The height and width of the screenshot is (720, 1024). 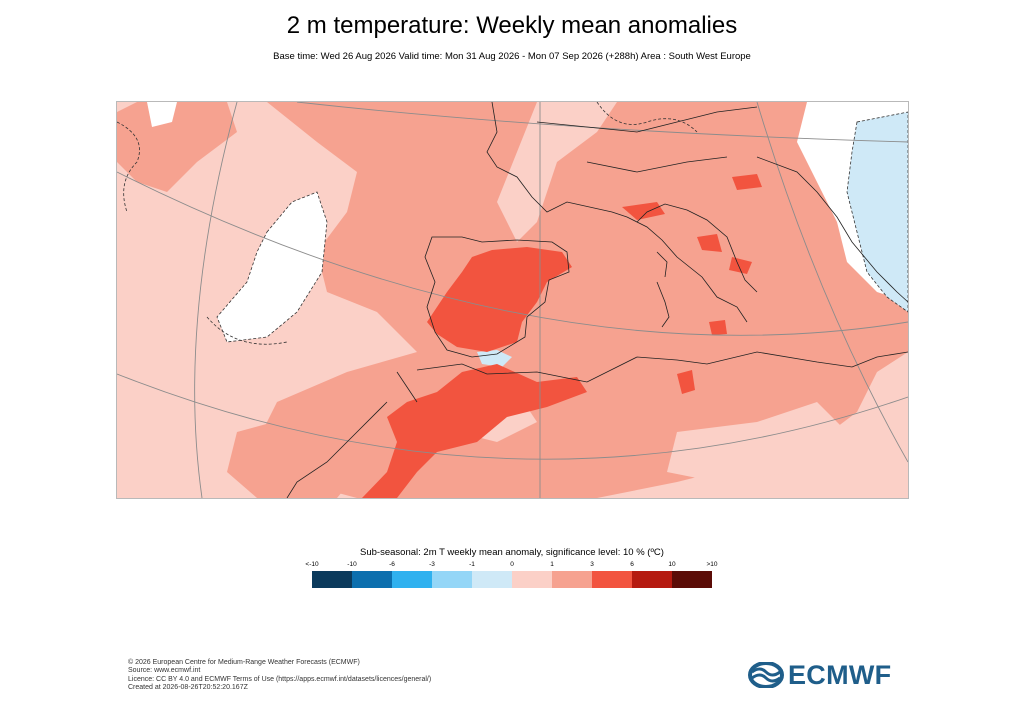 I want to click on legend-tick: 0, so click(x=512, y=564).